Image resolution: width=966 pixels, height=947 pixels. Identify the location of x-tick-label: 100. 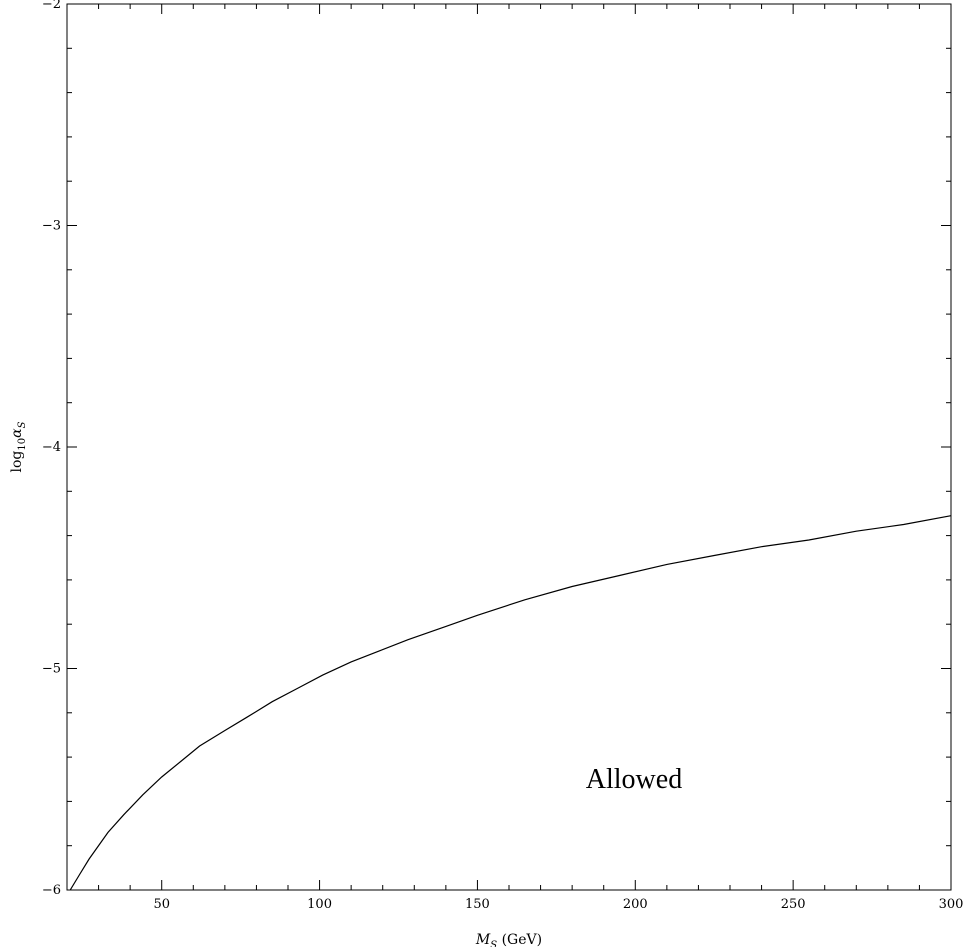
(319, 904).